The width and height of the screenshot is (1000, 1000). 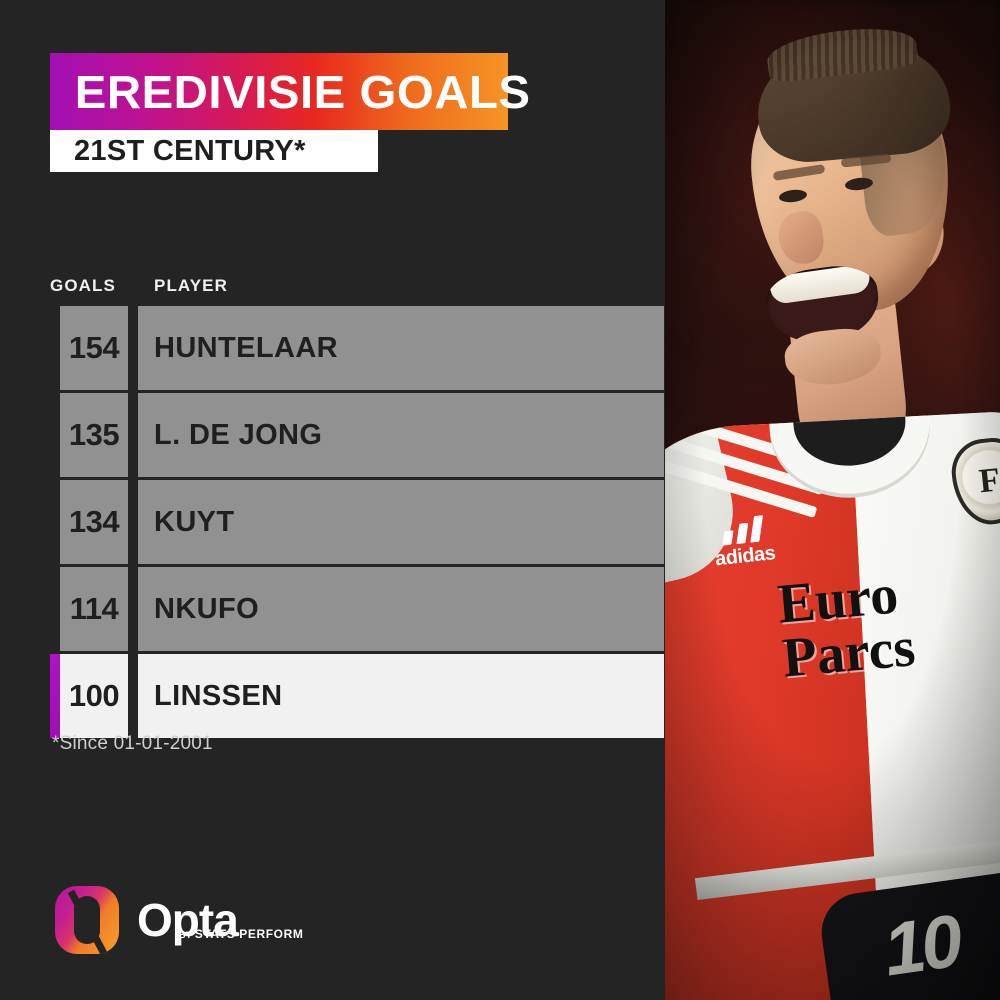 I want to click on row-player-name: NKUFO, so click(x=401, y=609).